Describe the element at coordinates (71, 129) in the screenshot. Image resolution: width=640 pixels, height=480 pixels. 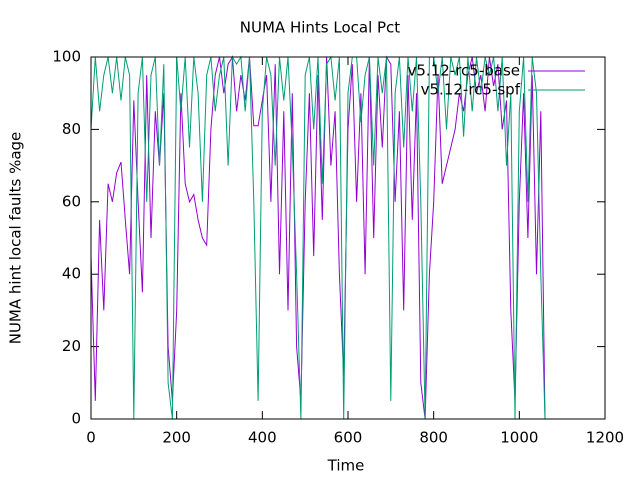
I see `y-tick-label: 80` at that location.